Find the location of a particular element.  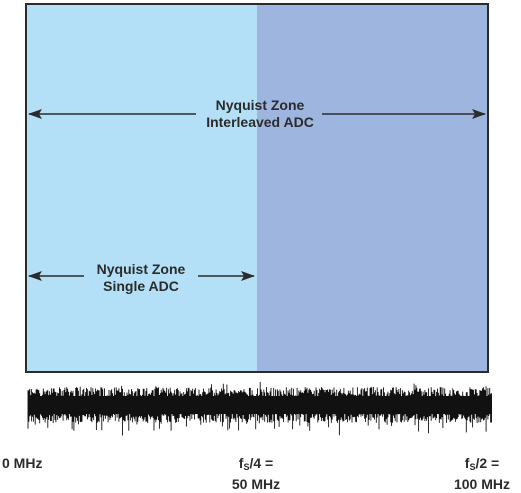

single-zone-label: Nyquist Zone Single ADC is located at coordinates (141, 278).